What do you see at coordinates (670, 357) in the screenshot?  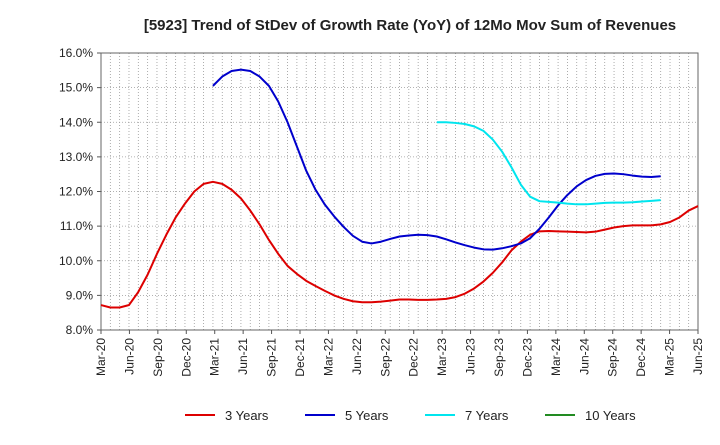 I see `x-tick-label: Mar-25` at bounding box center [670, 357].